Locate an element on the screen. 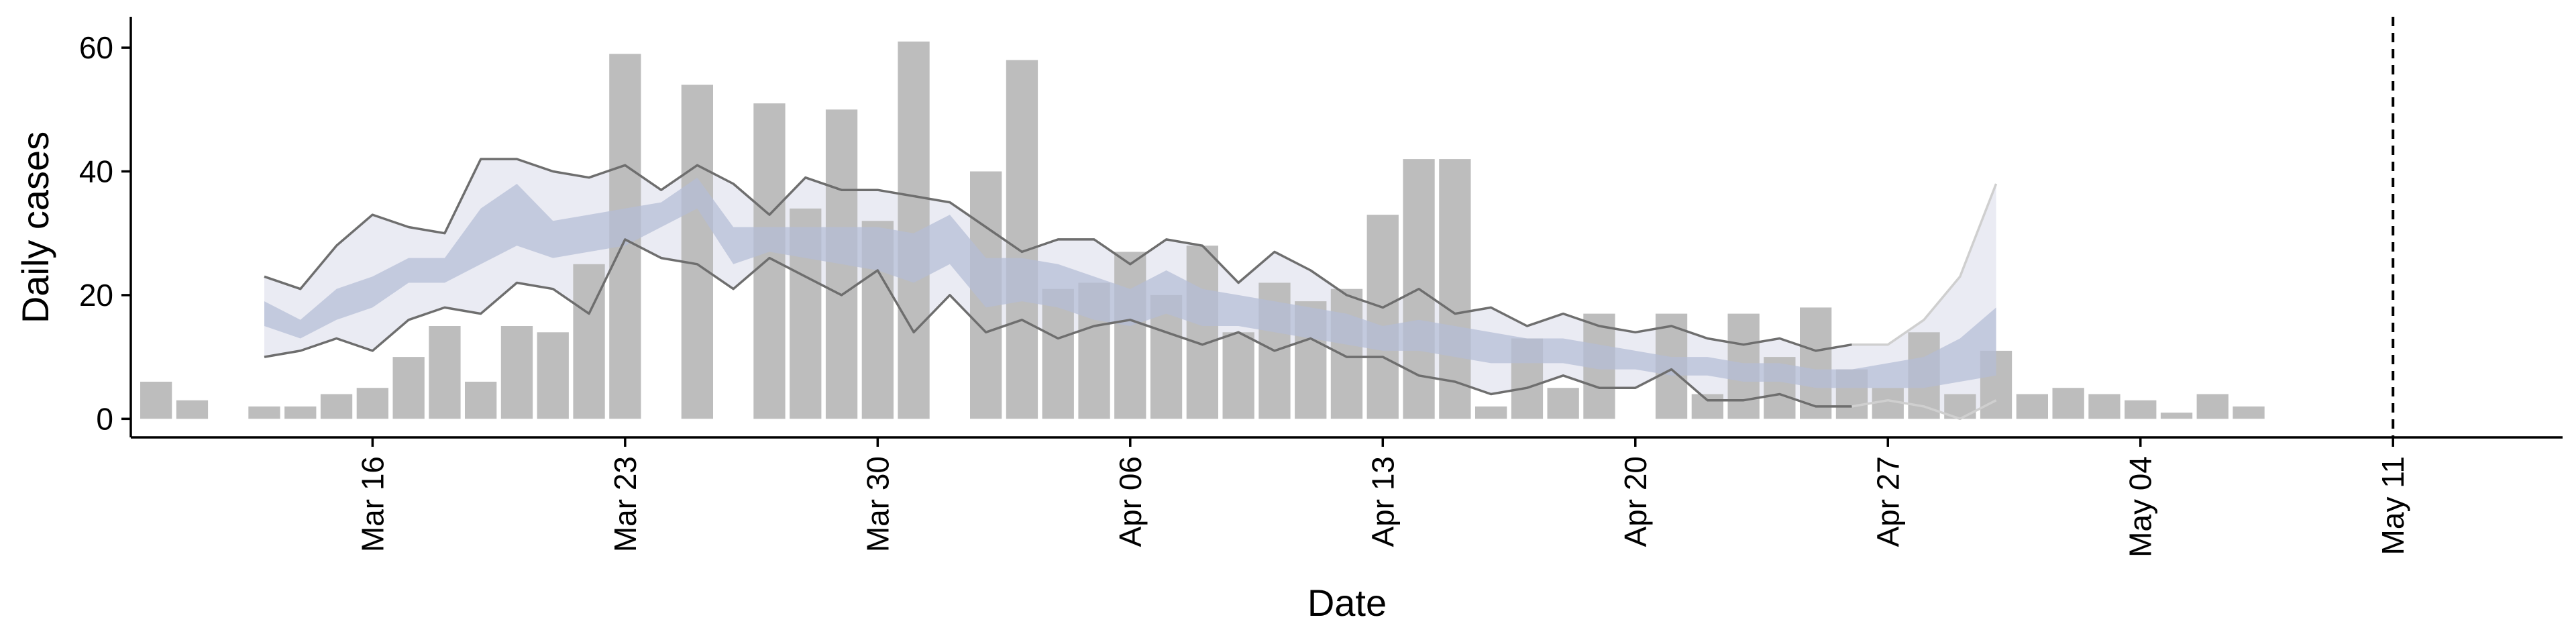  y-tick-label: 40 is located at coordinates (96, 171).